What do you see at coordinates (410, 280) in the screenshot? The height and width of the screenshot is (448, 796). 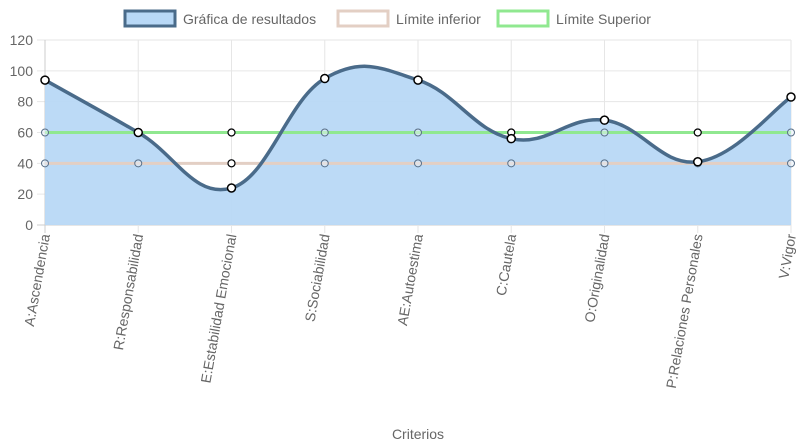 I see `x-tick-label-4: AE:Autoestima` at bounding box center [410, 280].